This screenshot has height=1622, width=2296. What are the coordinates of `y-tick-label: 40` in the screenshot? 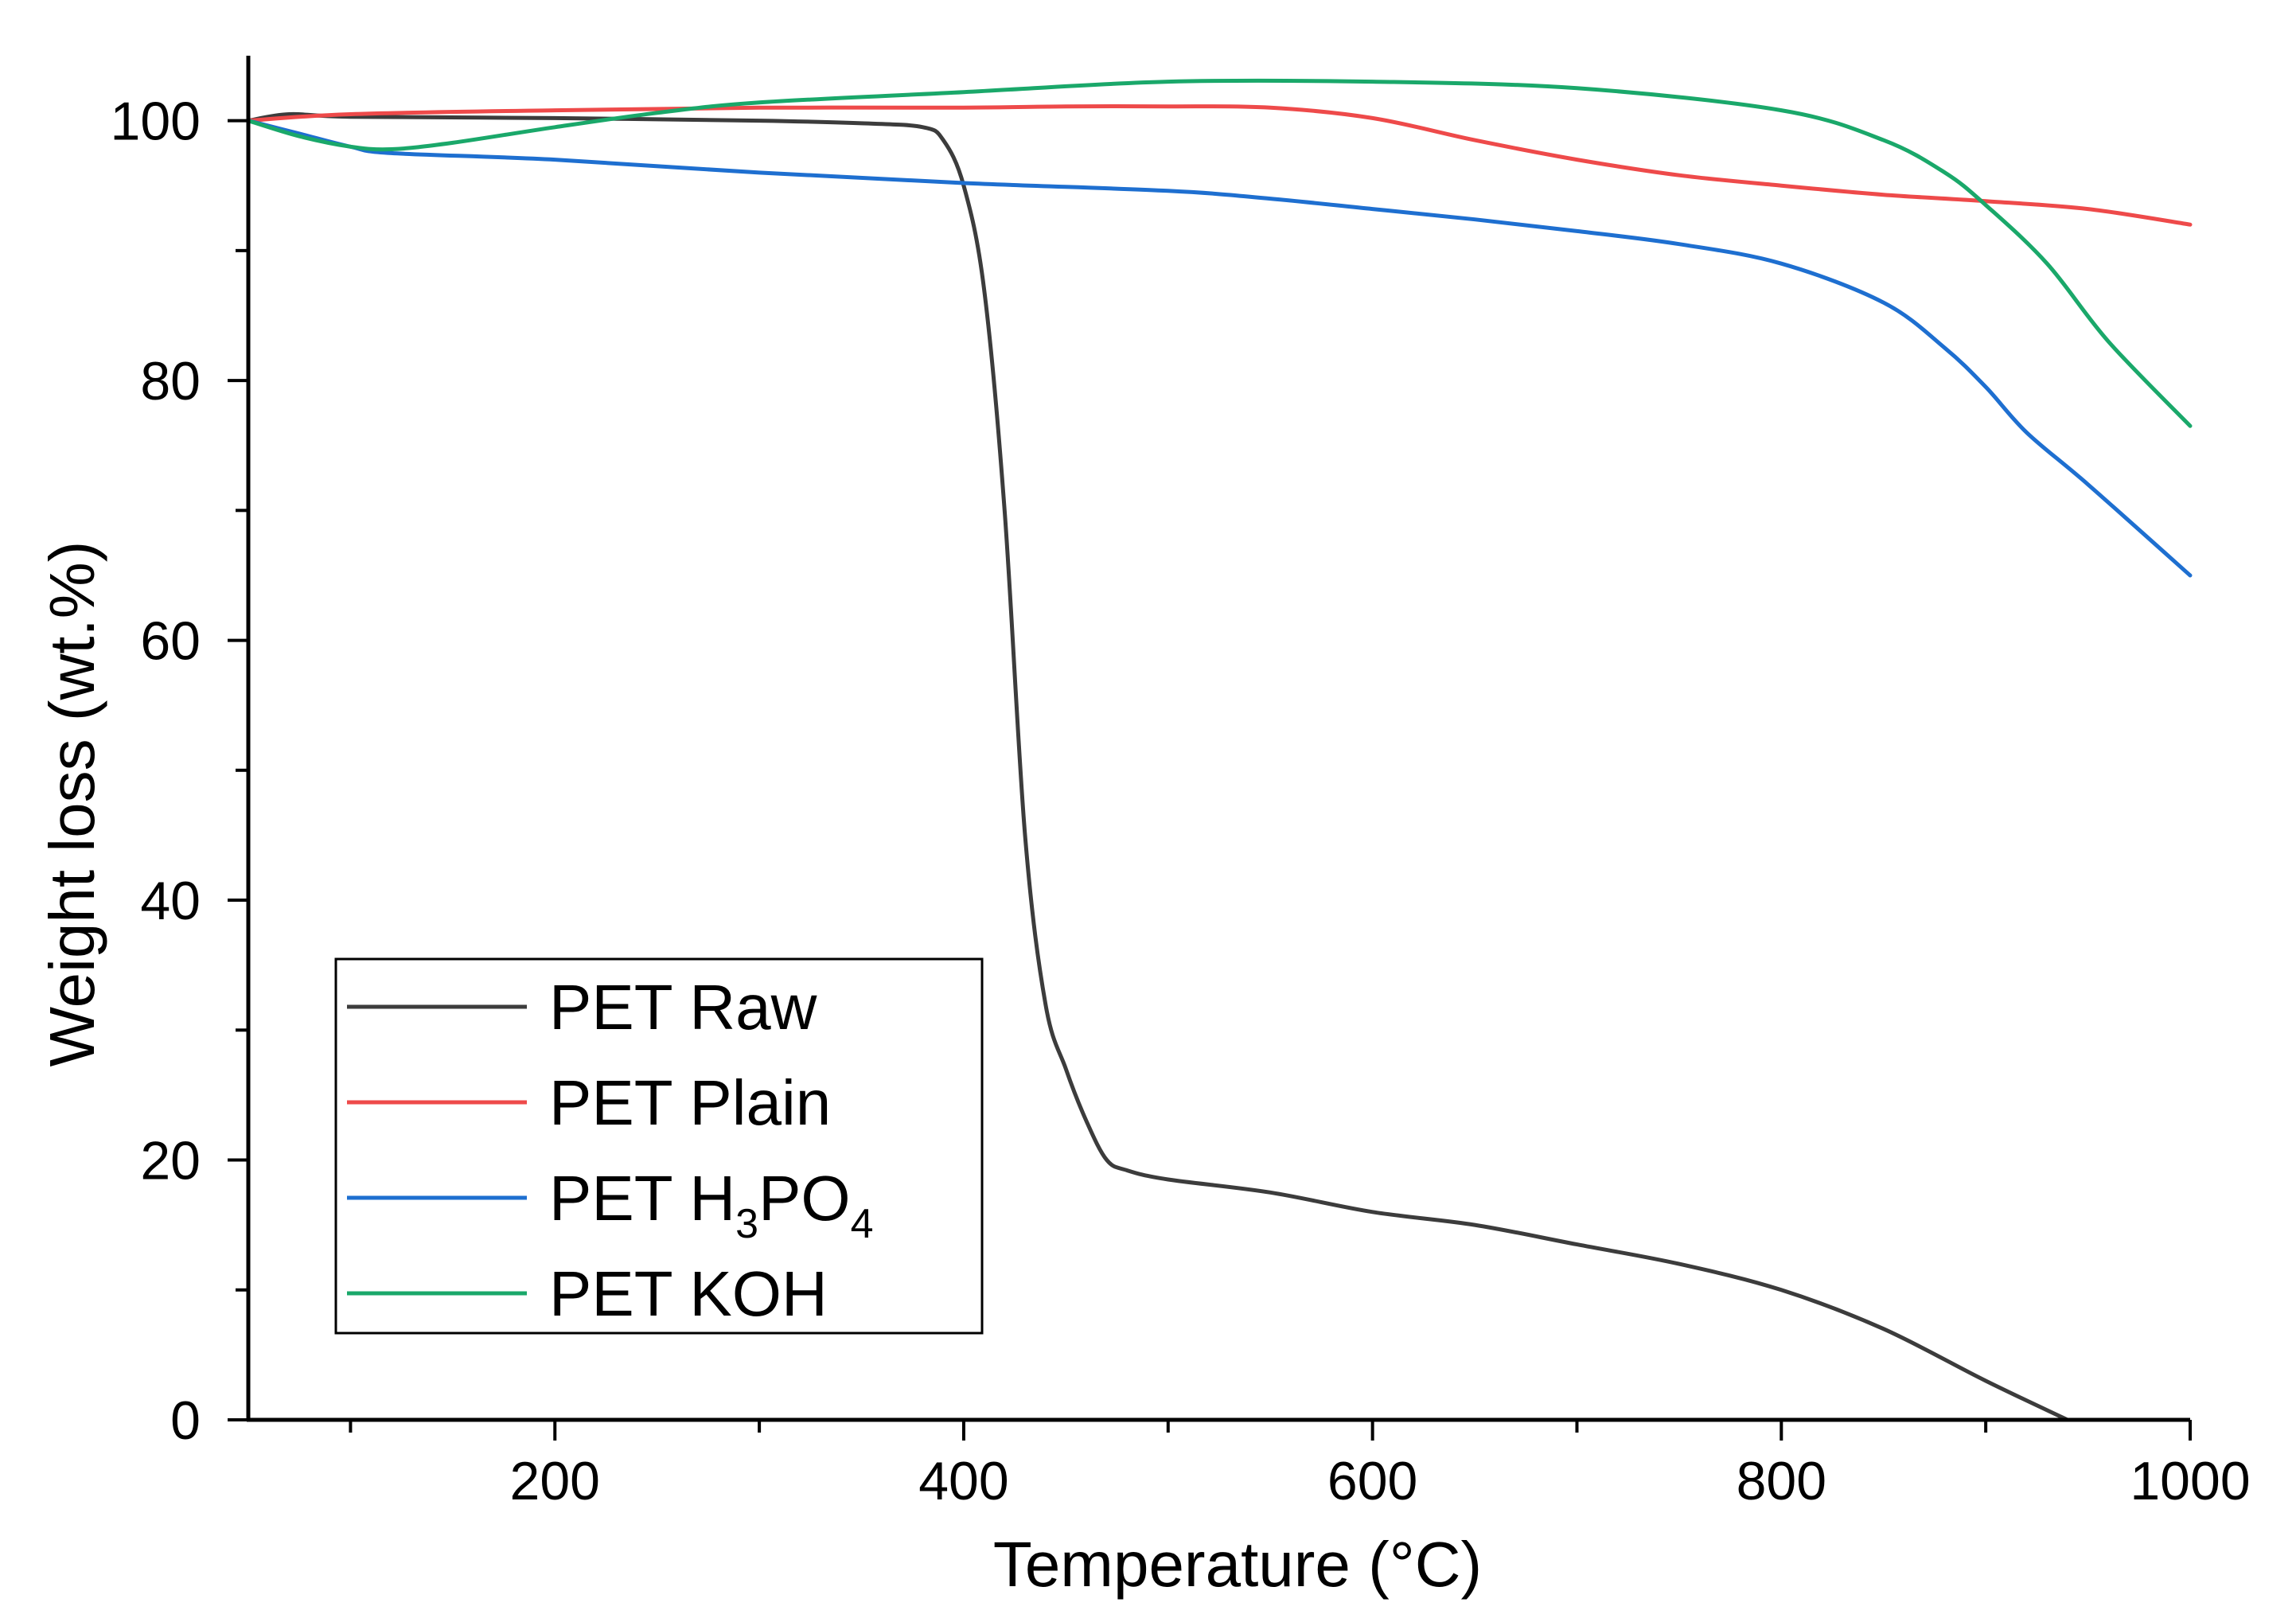 It's located at (171, 901).